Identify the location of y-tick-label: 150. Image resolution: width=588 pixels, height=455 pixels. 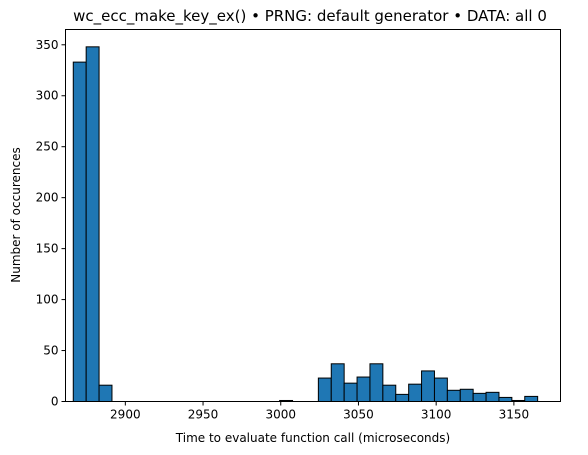
(47, 249).